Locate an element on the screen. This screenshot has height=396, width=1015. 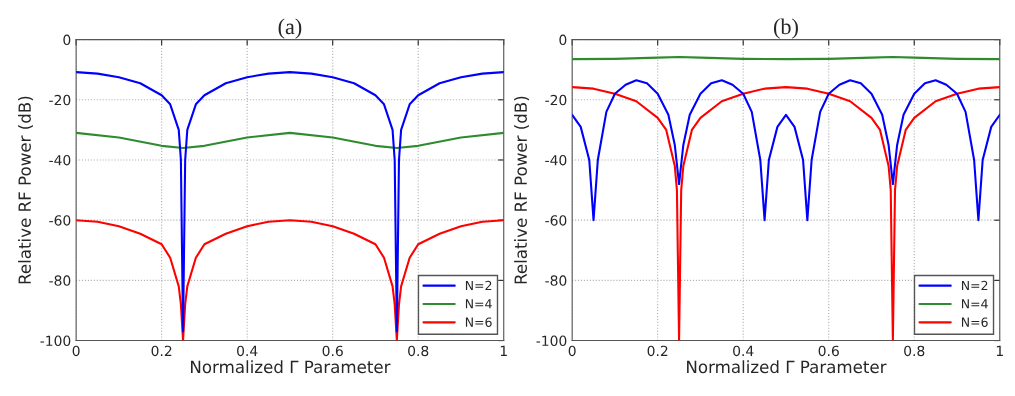
line-series is located at coordinates (290, 140).